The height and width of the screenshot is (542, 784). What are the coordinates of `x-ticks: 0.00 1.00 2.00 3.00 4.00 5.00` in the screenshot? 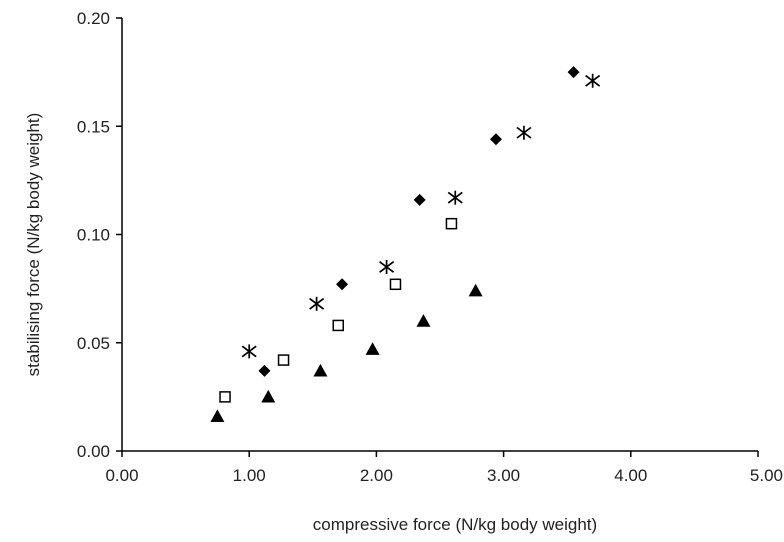 It's located at (444, 468).